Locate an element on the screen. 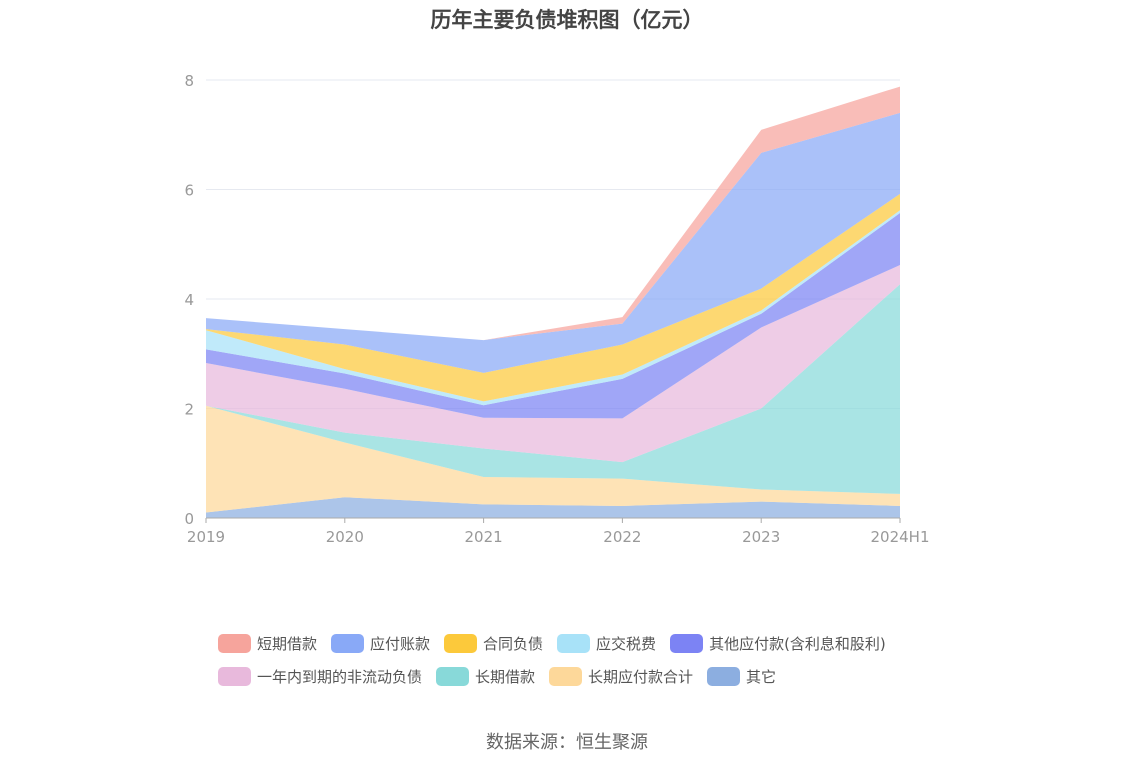  y-tick-label: 4 is located at coordinates (189, 300).